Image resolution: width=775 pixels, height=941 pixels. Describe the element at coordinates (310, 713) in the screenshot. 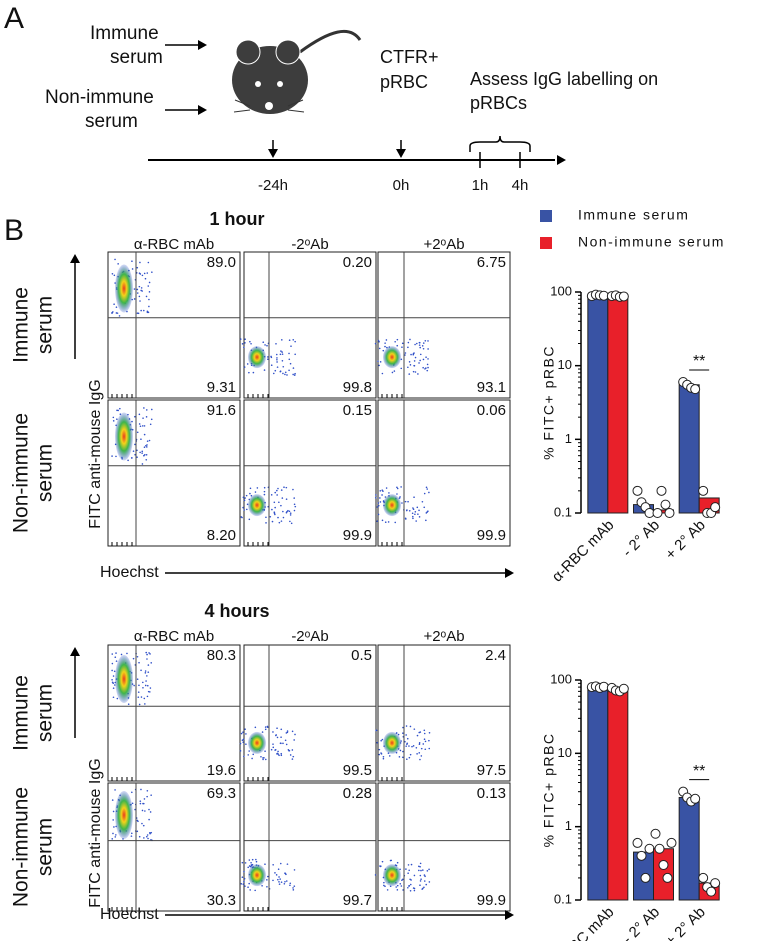

I see `flow-plot` at that location.